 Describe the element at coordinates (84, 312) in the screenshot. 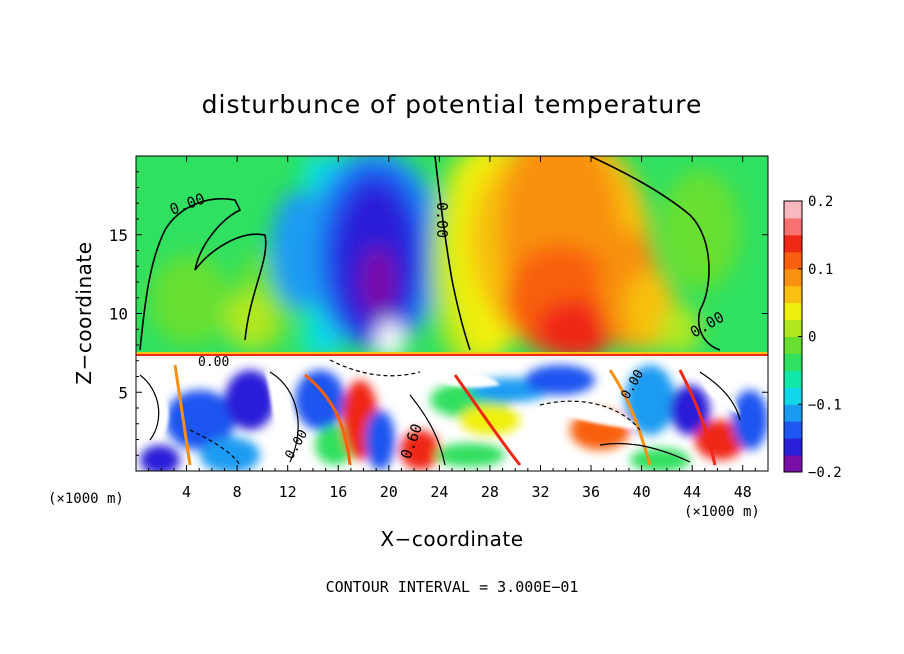

I see `y-axis-title: Z−coordinate` at that location.